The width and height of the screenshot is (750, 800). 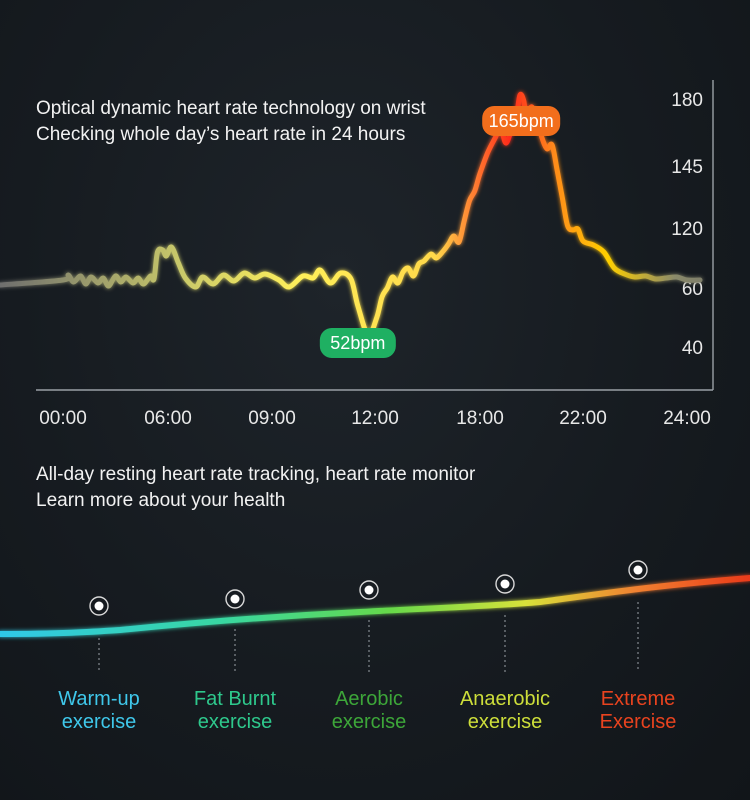 I want to click on x-tick-label: 18:00, so click(x=480, y=418).